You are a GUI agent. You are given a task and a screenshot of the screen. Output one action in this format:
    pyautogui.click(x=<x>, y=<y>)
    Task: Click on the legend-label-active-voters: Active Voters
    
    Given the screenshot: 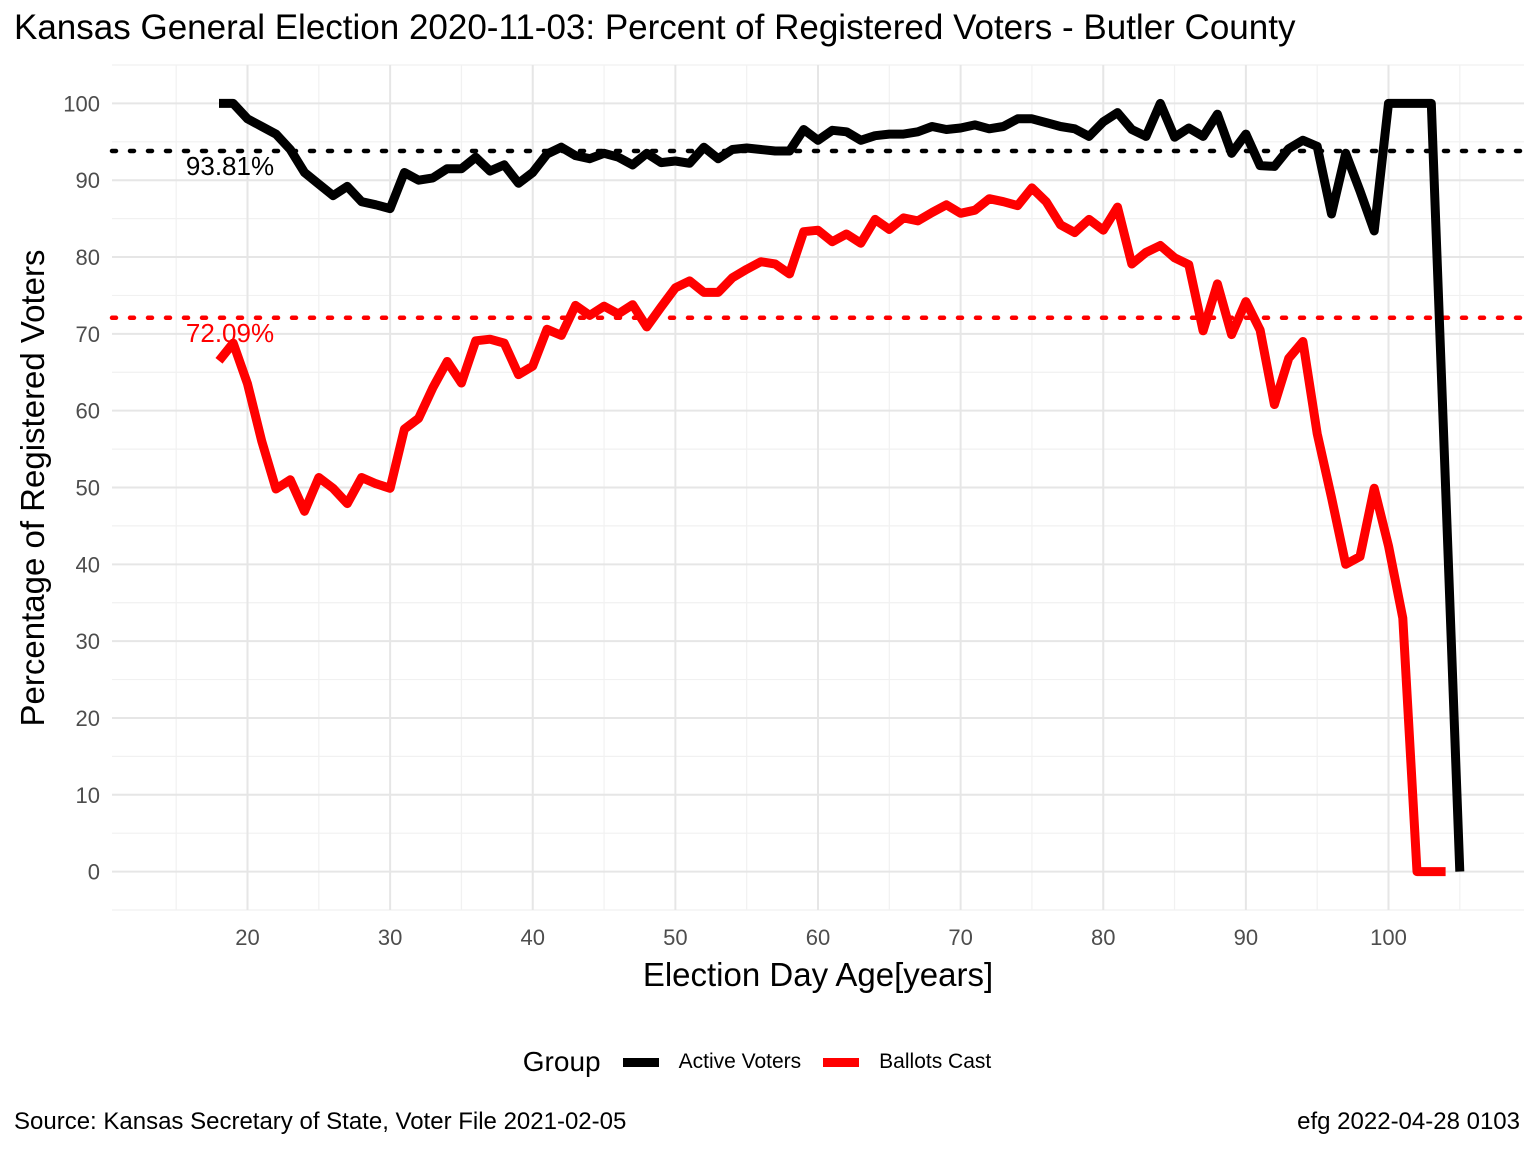 What is the action you would take?
    pyautogui.click(x=740, y=1061)
    